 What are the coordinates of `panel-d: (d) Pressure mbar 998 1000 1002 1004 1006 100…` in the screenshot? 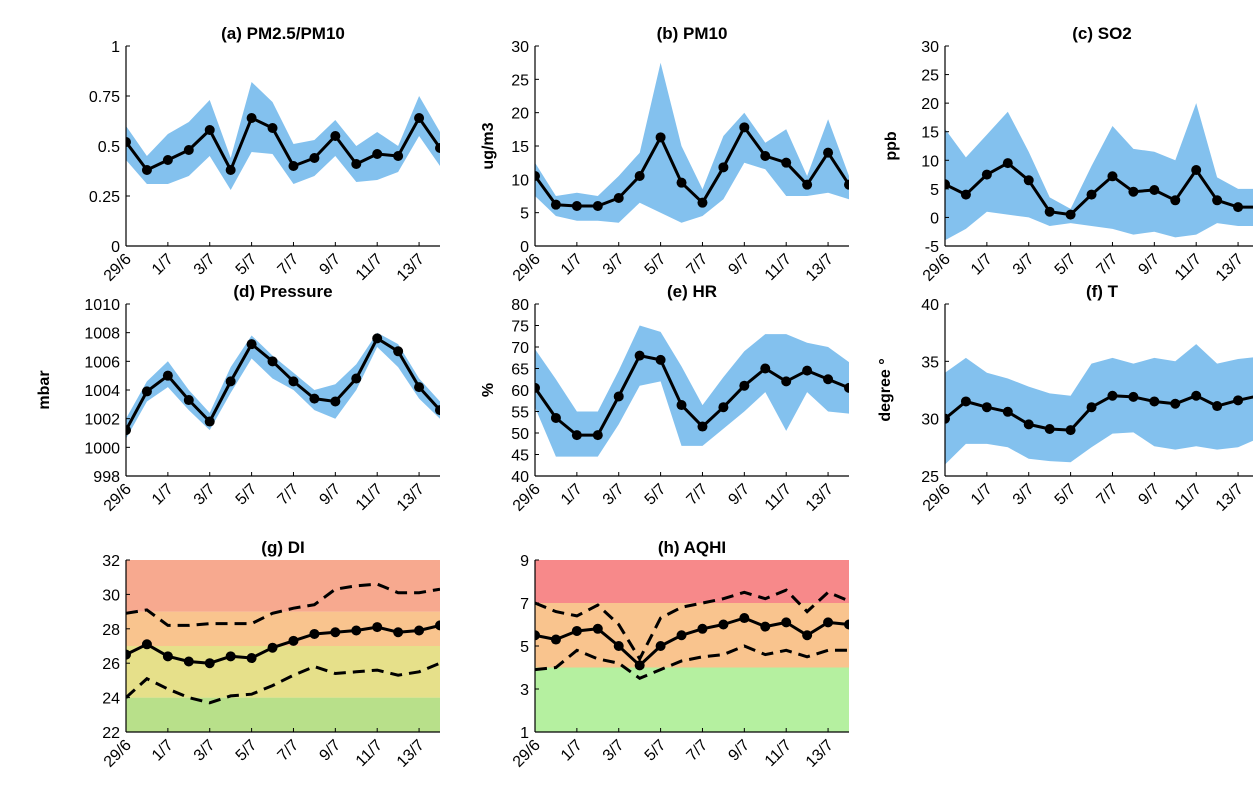 It's located at (238, 398).